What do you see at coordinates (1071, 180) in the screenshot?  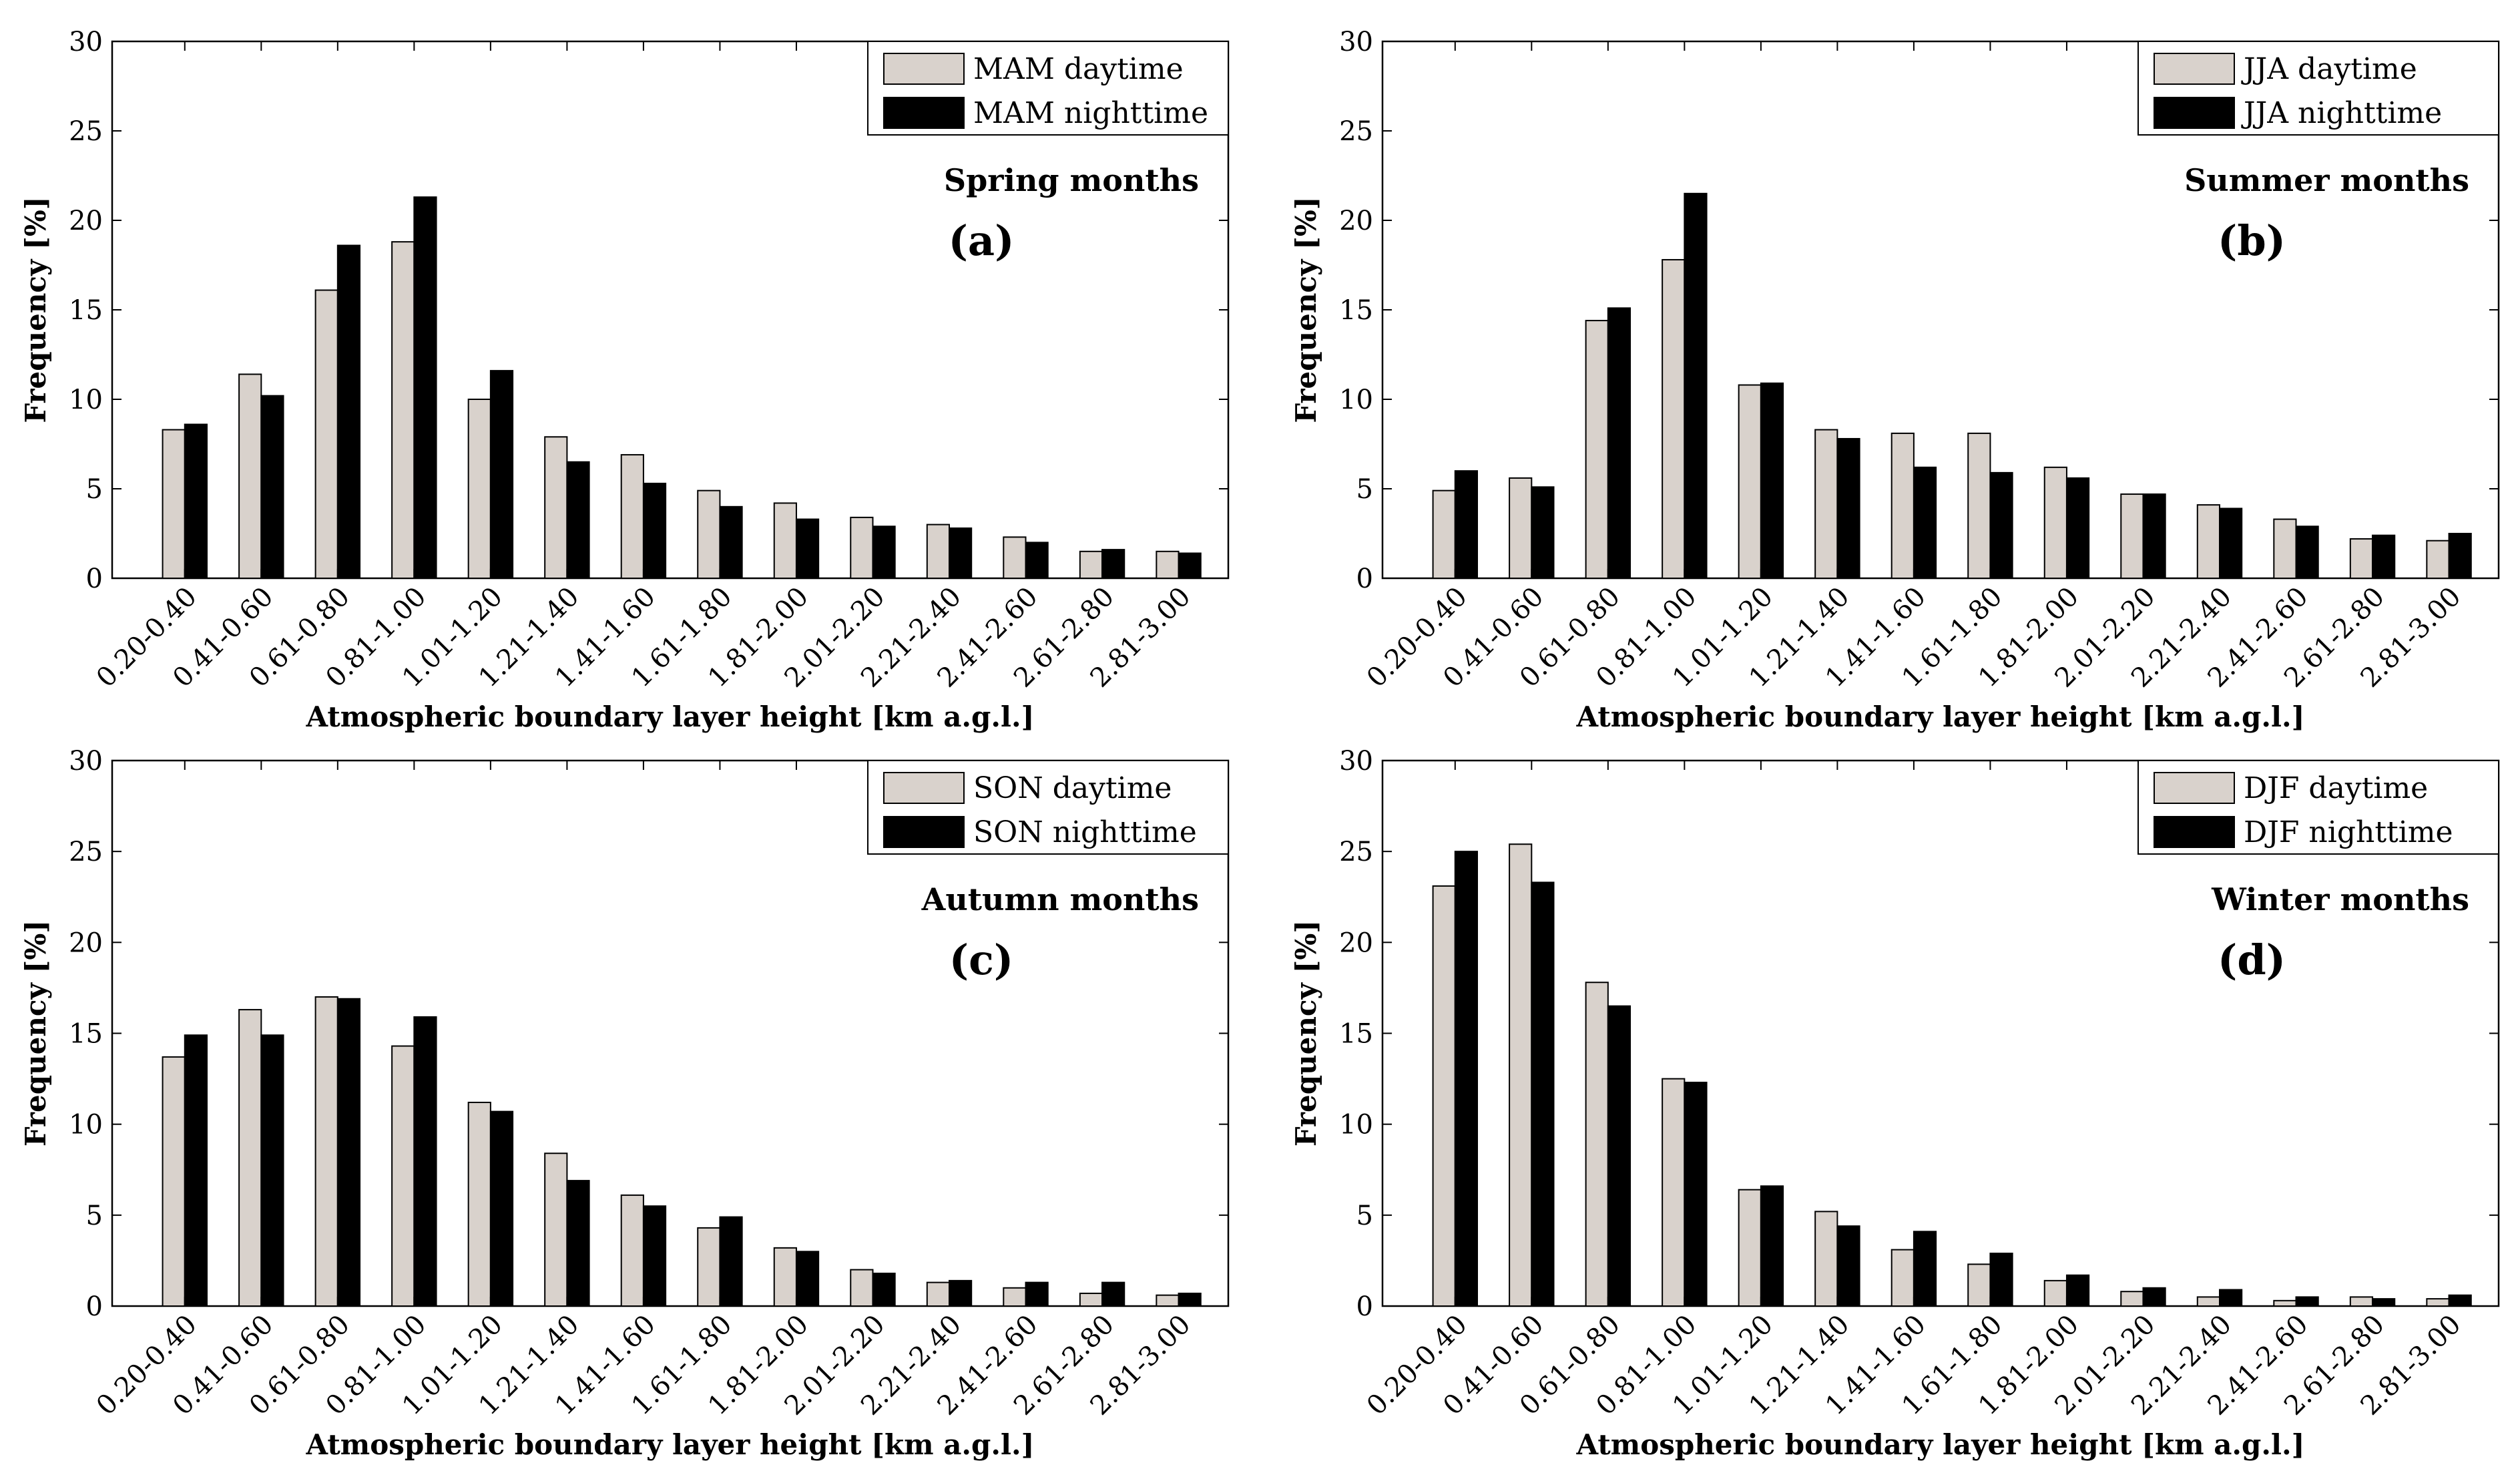 I see `season-label: Spring months` at bounding box center [1071, 180].